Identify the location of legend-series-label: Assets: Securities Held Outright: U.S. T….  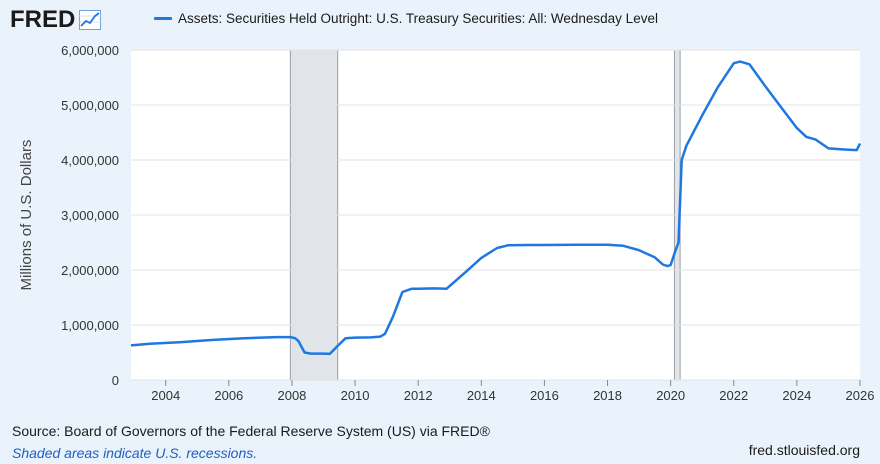
(418, 18).